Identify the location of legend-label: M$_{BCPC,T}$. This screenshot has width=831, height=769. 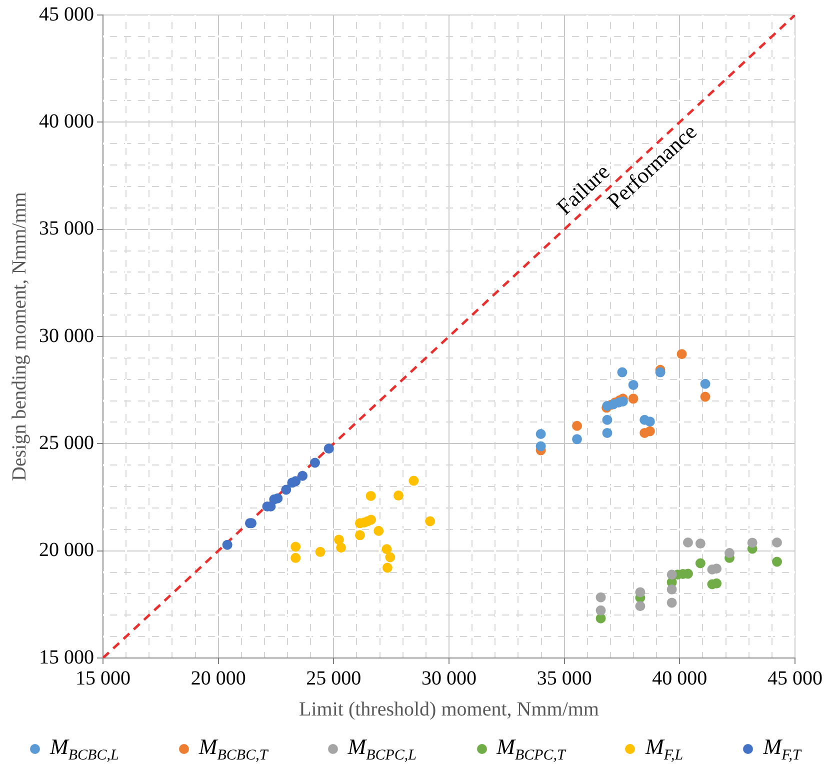
(531, 749).